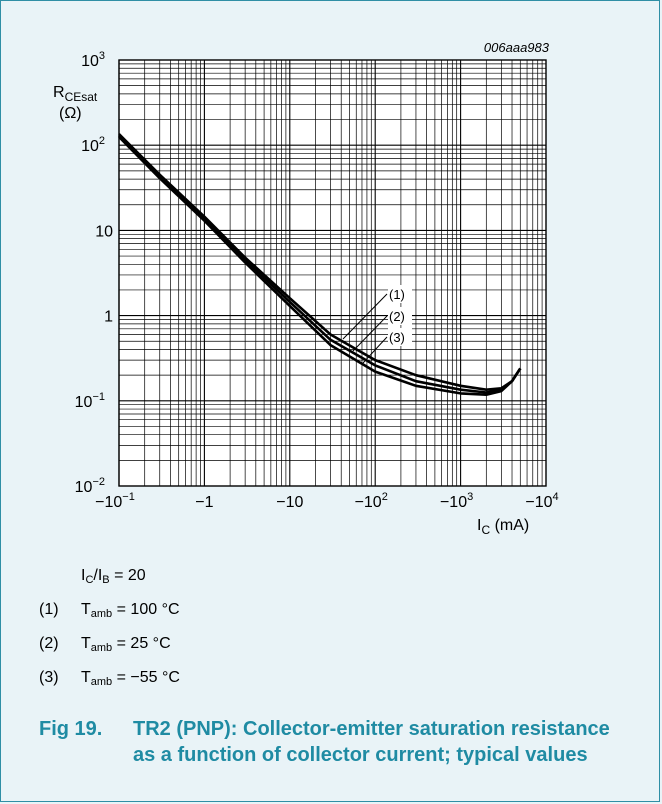  I want to click on x-axis-label: IC (mA), so click(503, 527).